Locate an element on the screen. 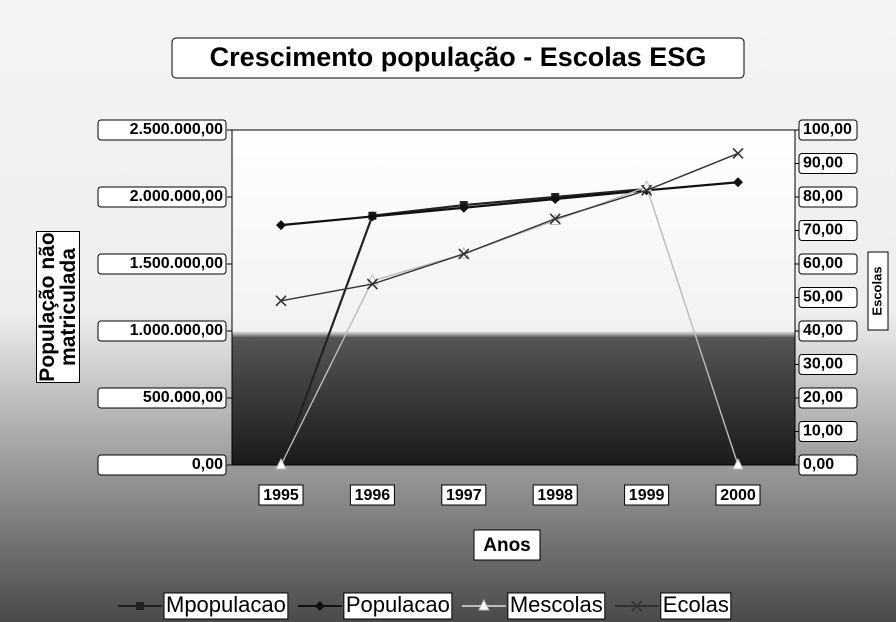 The height and width of the screenshot is (622, 896). legend-label: Mescolas is located at coordinates (556, 604).